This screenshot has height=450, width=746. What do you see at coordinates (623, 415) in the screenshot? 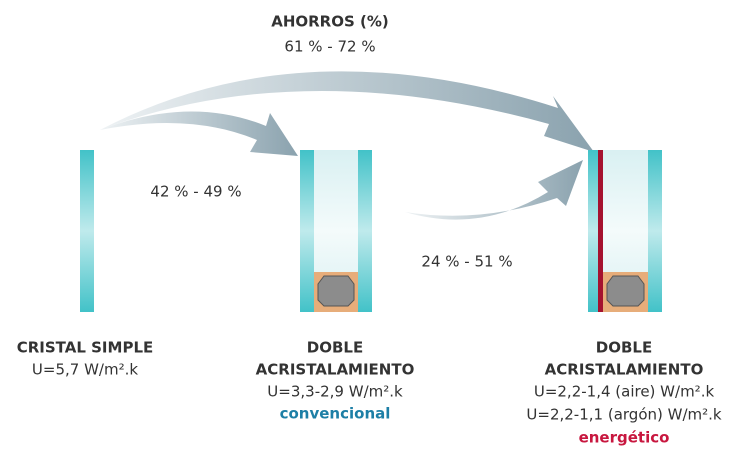
I see `panel-line: U=2,2-1,1 (argón) W/m².k` at bounding box center [623, 415].